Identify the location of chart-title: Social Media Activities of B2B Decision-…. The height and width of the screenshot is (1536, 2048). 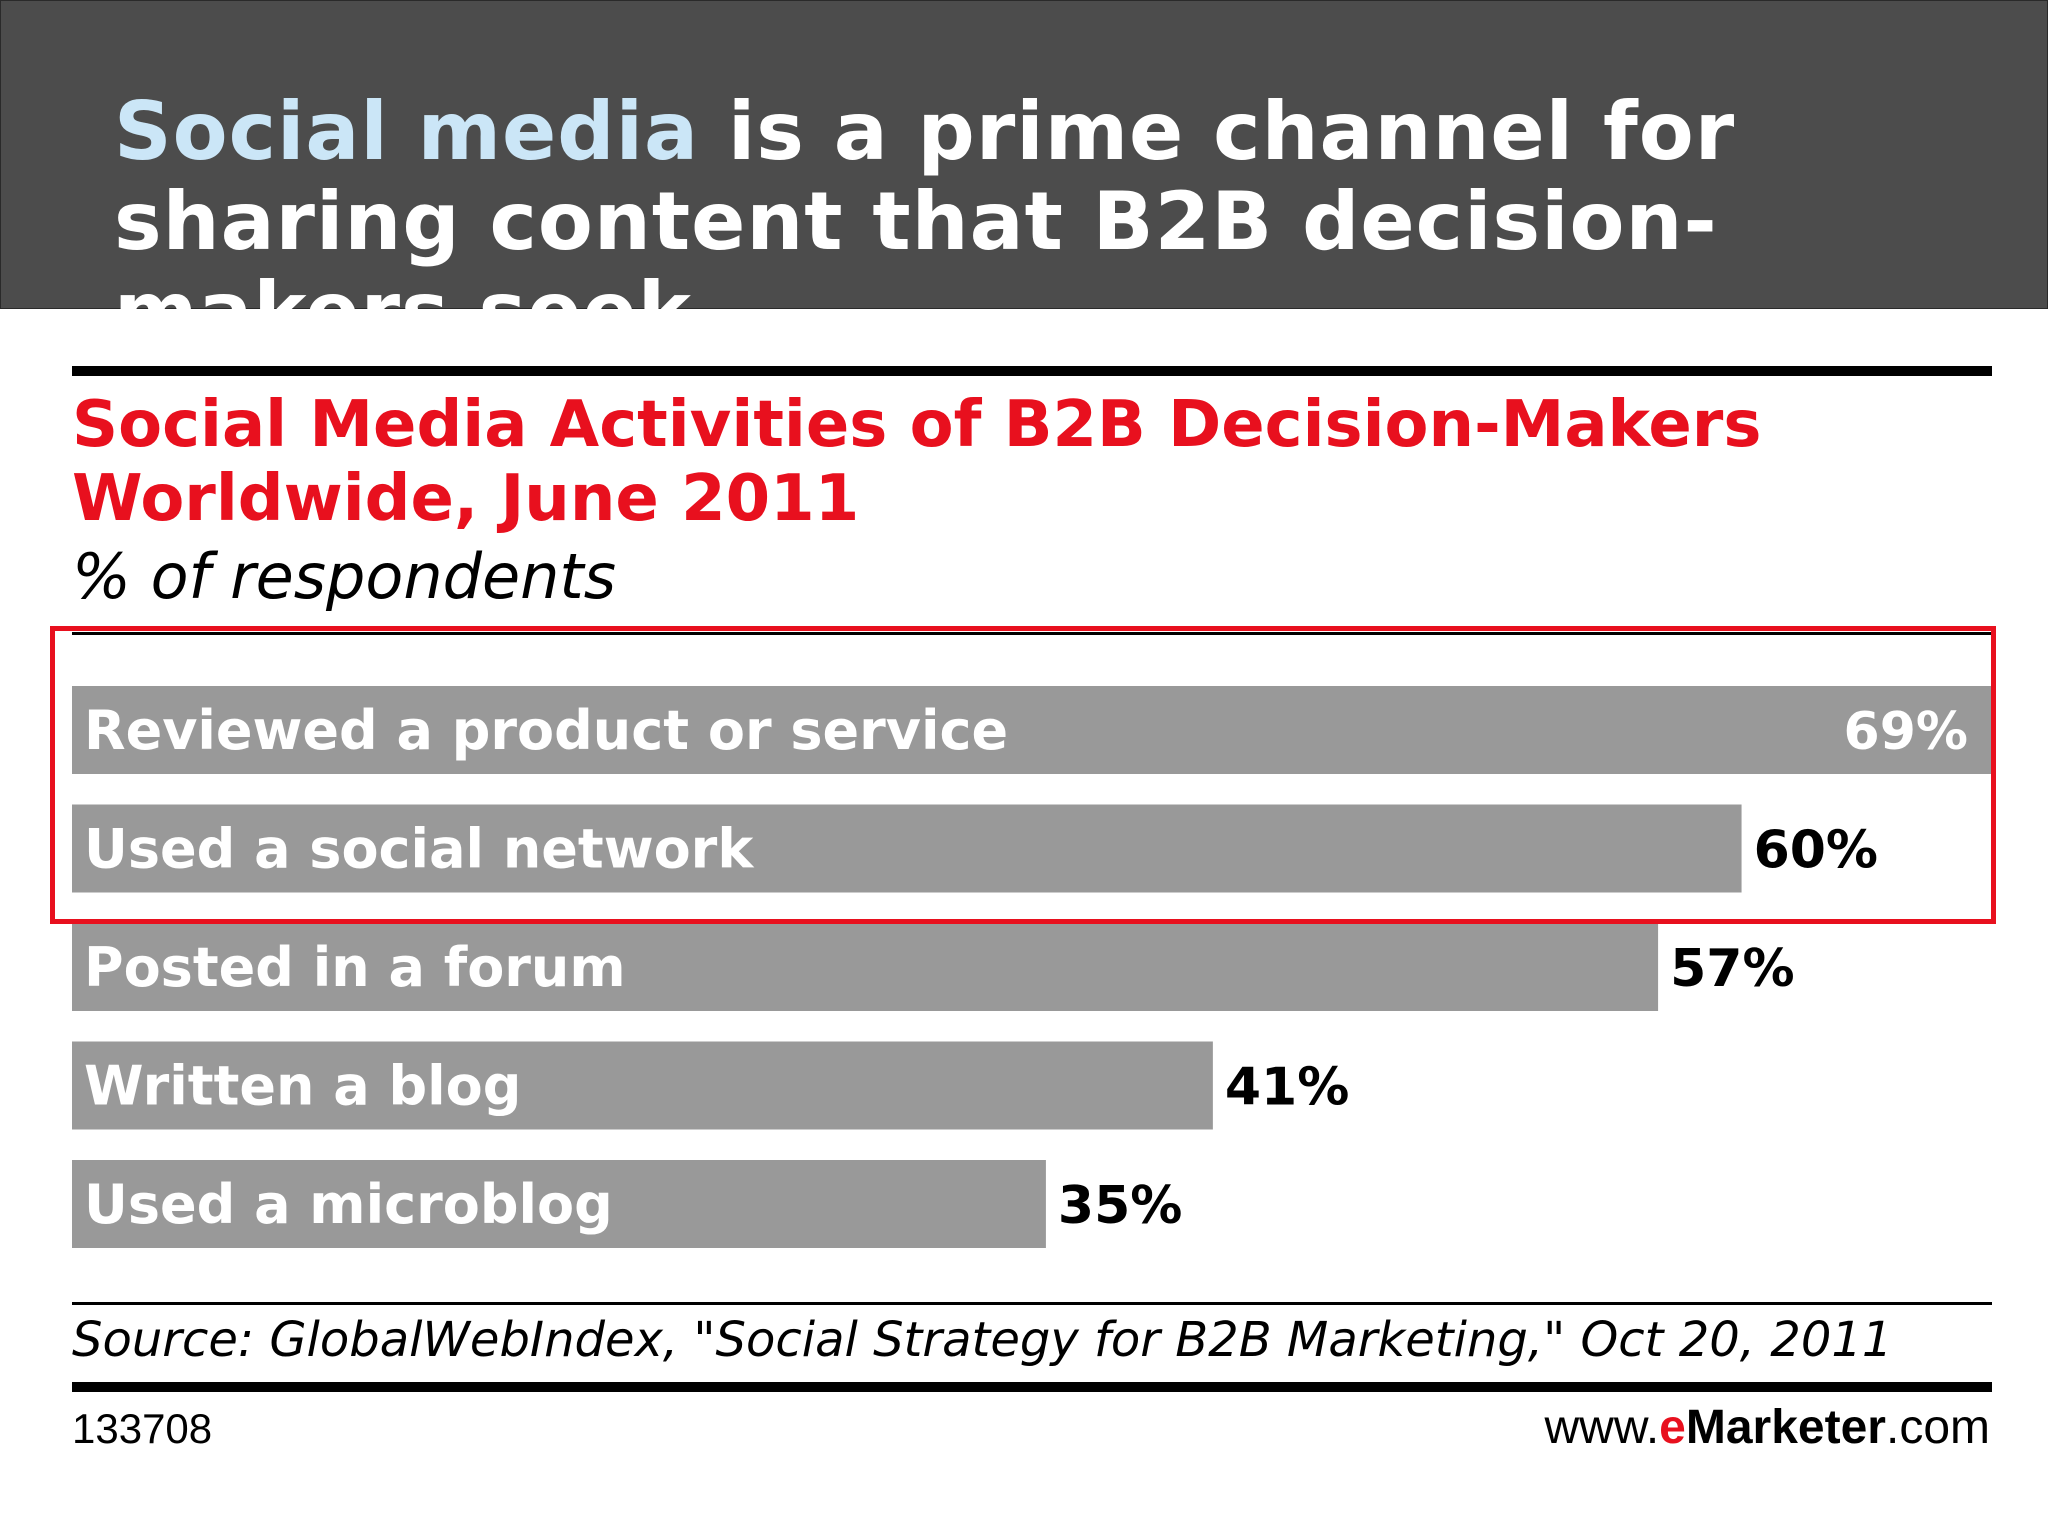
(917, 462).